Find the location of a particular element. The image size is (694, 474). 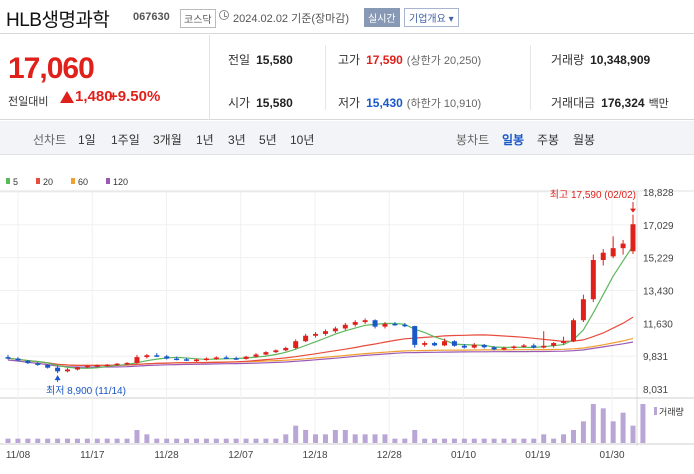

base-date: 2024.02.02 기준(장마감) is located at coordinates (291, 19).